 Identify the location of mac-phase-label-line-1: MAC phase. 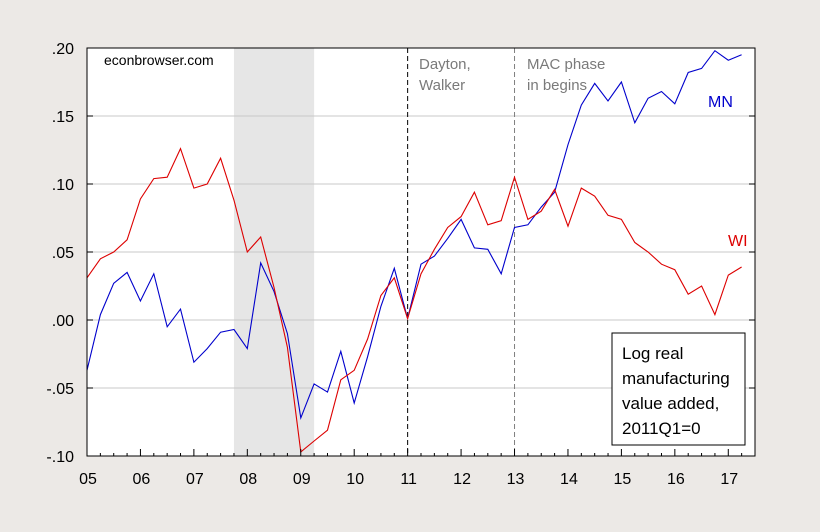
(566, 64).